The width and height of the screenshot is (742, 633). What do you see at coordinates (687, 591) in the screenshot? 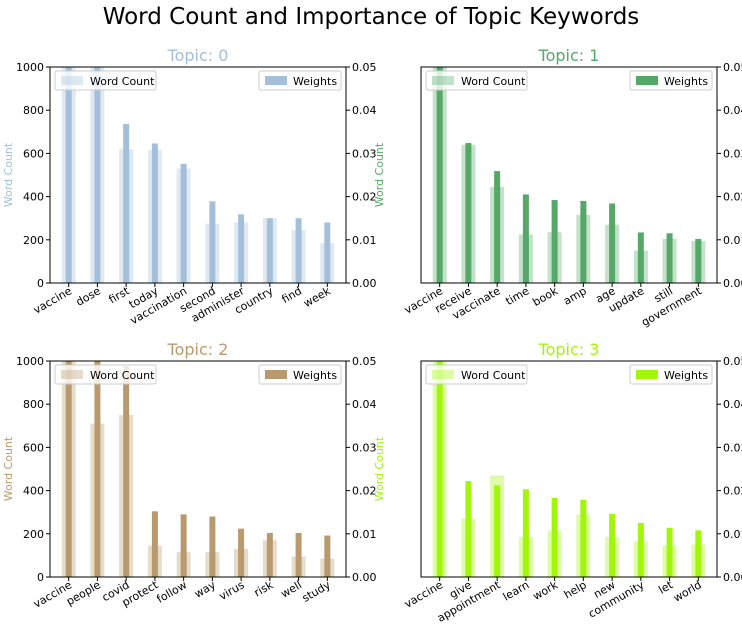
I see `x-tick-label: world` at bounding box center [687, 591].